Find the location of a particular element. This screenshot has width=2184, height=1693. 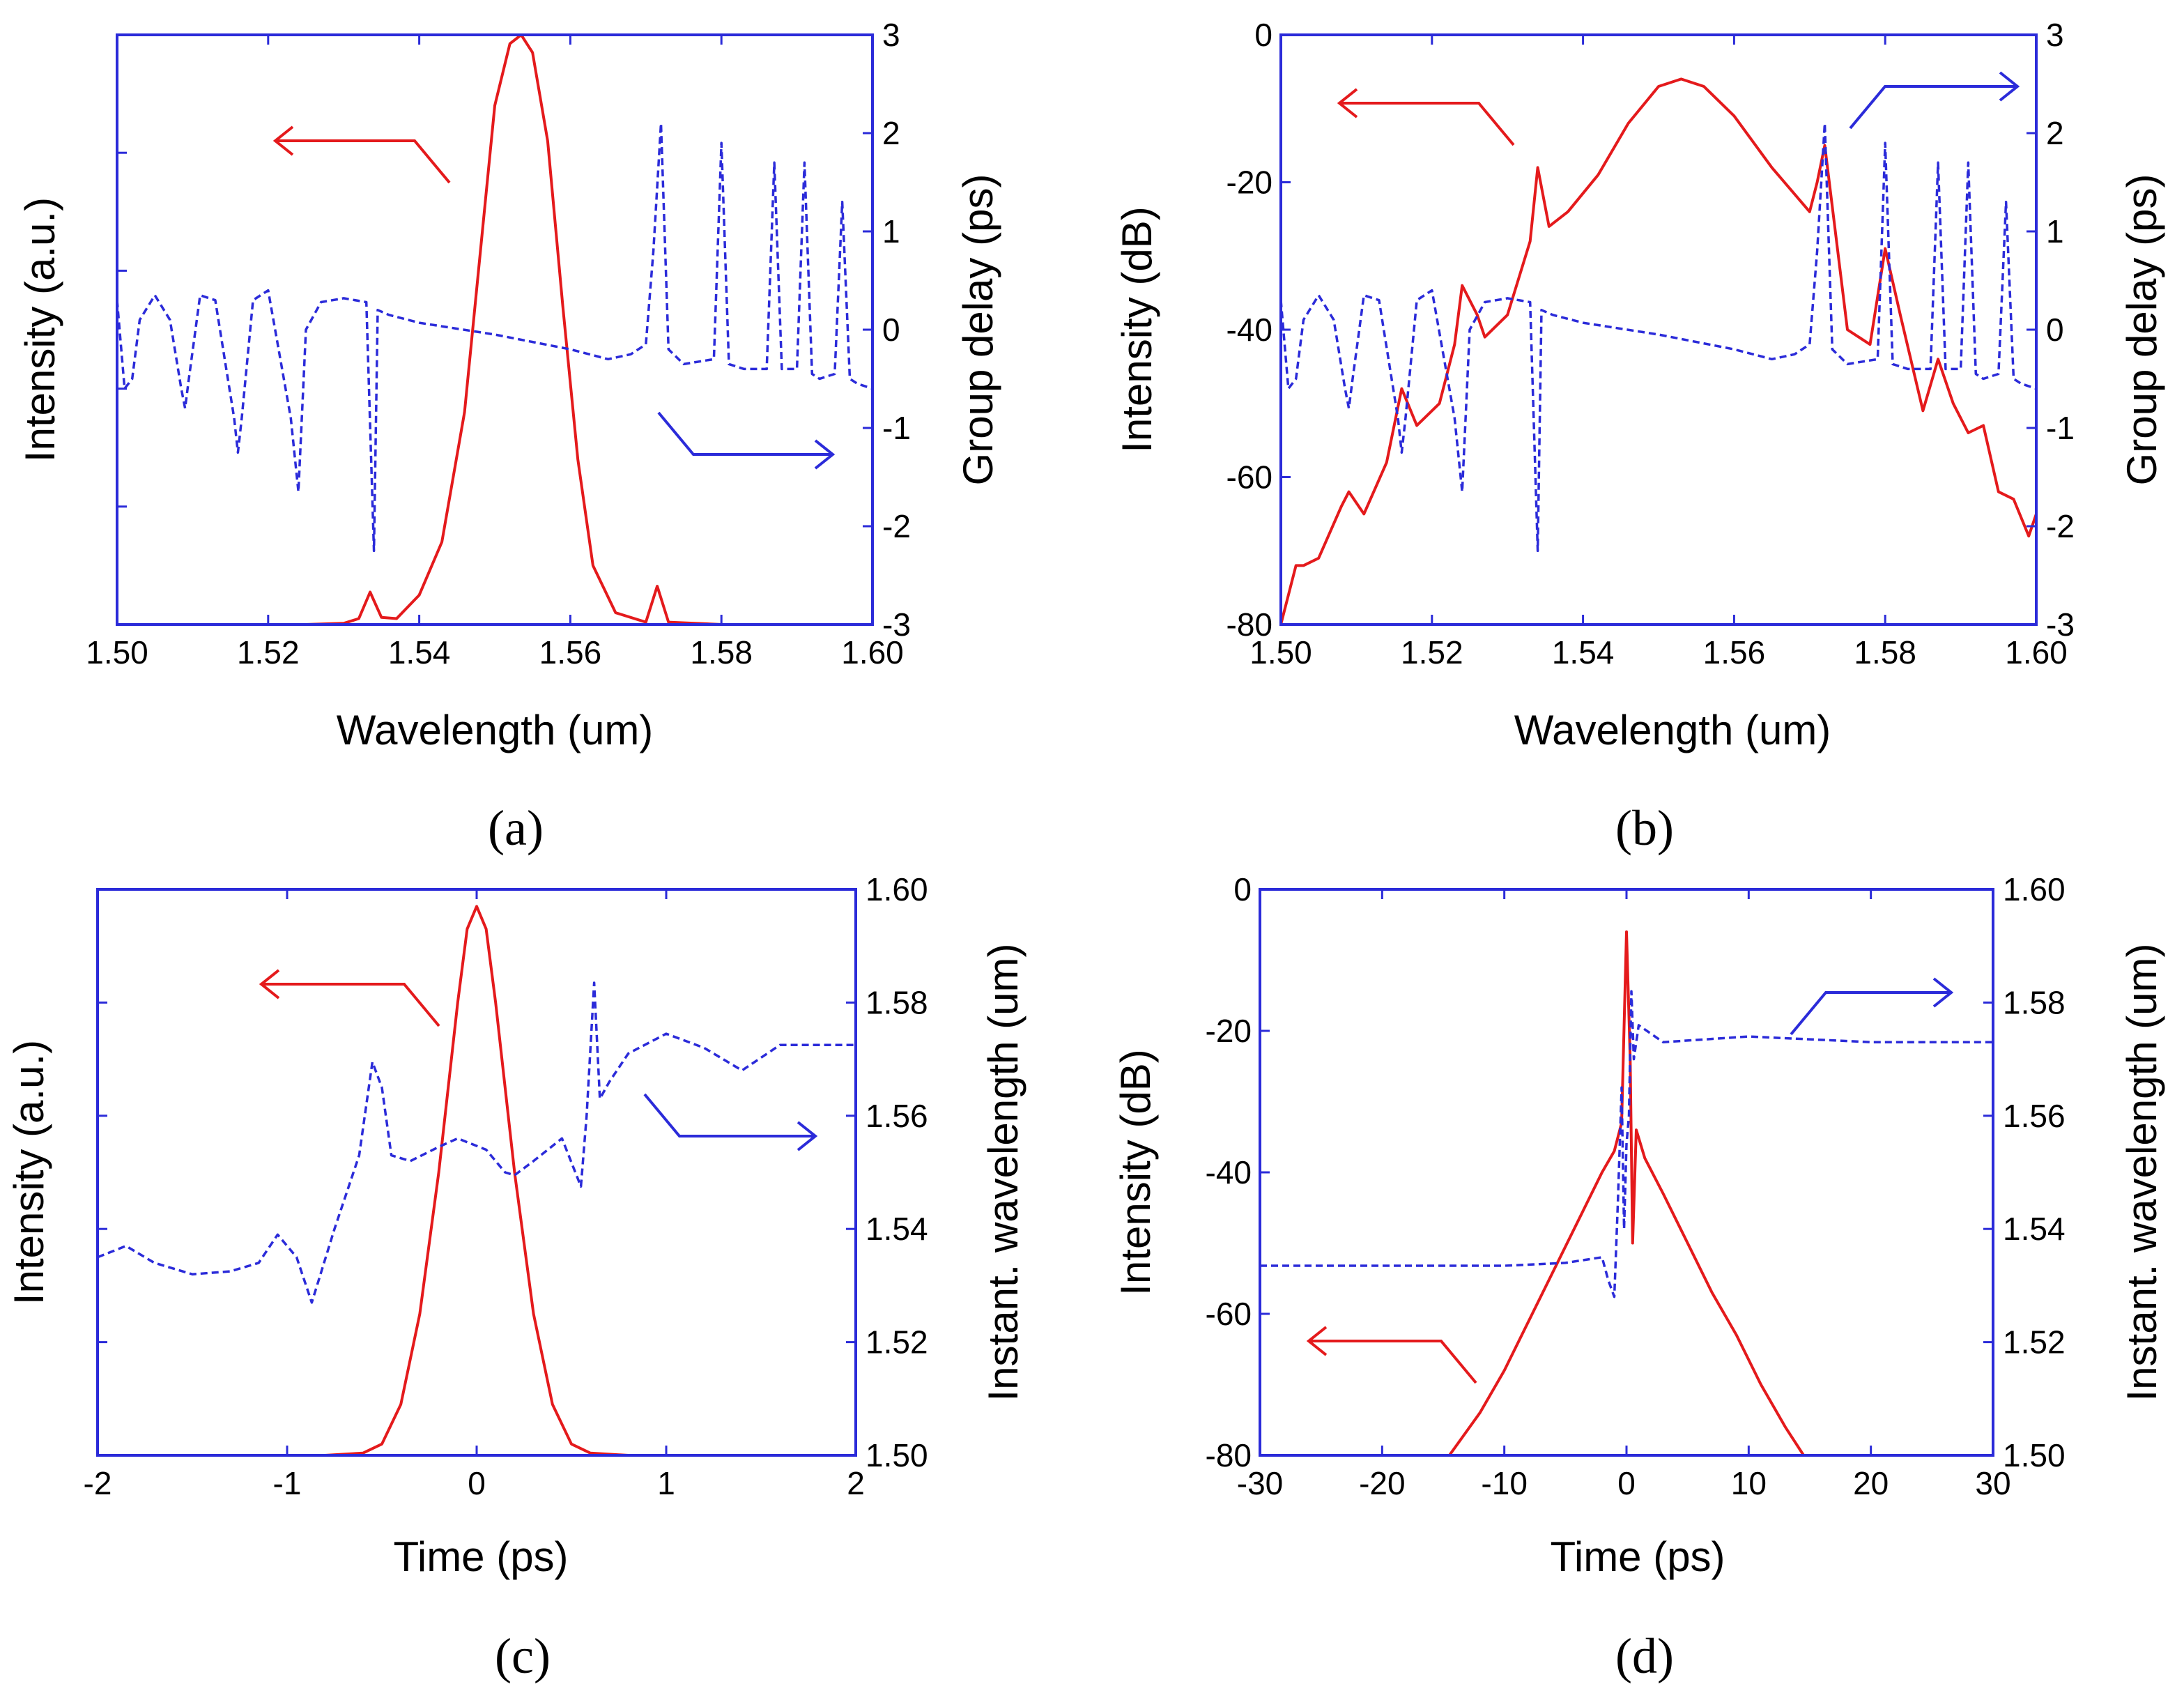

panel-b-x-tick-label: 1.58 is located at coordinates (1885, 652).